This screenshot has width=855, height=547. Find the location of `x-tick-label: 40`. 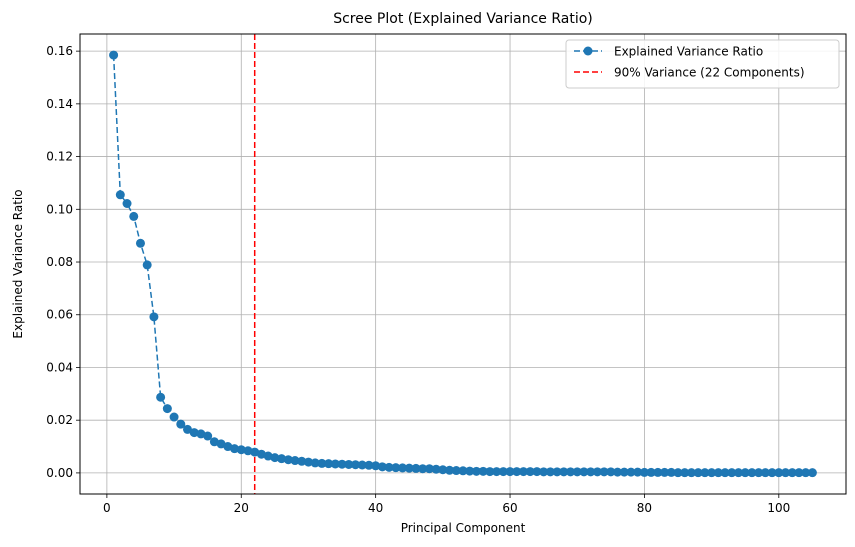

x-tick-label: 40 is located at coordinates (375, 508).